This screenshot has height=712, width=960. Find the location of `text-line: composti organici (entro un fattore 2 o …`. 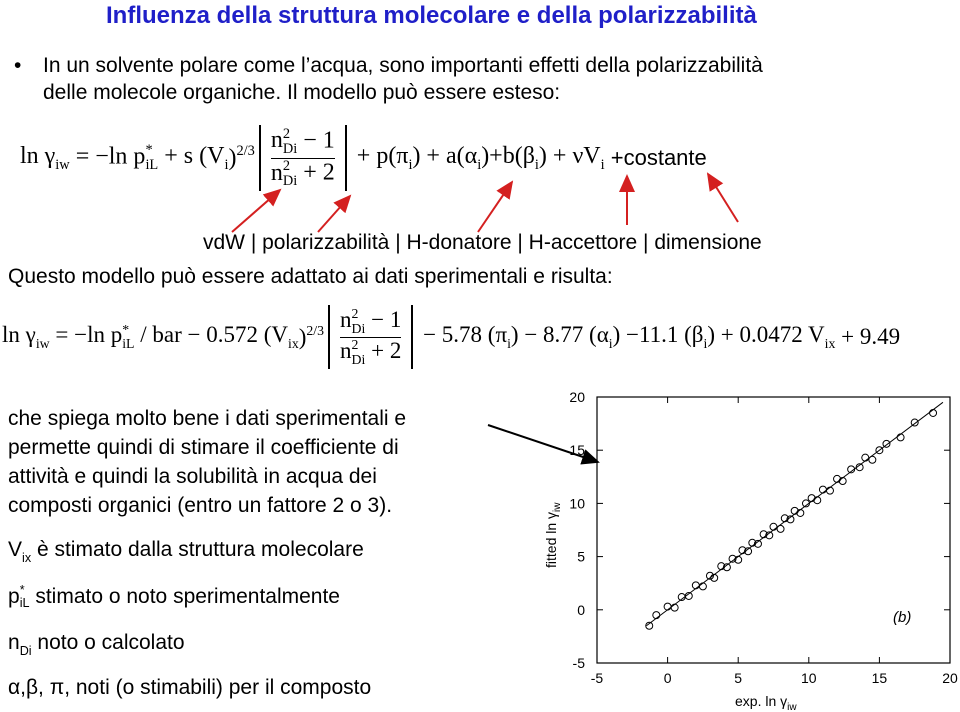

text-line: composti organici (entro un fattore 2 o … is located at coordinates (200, 505).